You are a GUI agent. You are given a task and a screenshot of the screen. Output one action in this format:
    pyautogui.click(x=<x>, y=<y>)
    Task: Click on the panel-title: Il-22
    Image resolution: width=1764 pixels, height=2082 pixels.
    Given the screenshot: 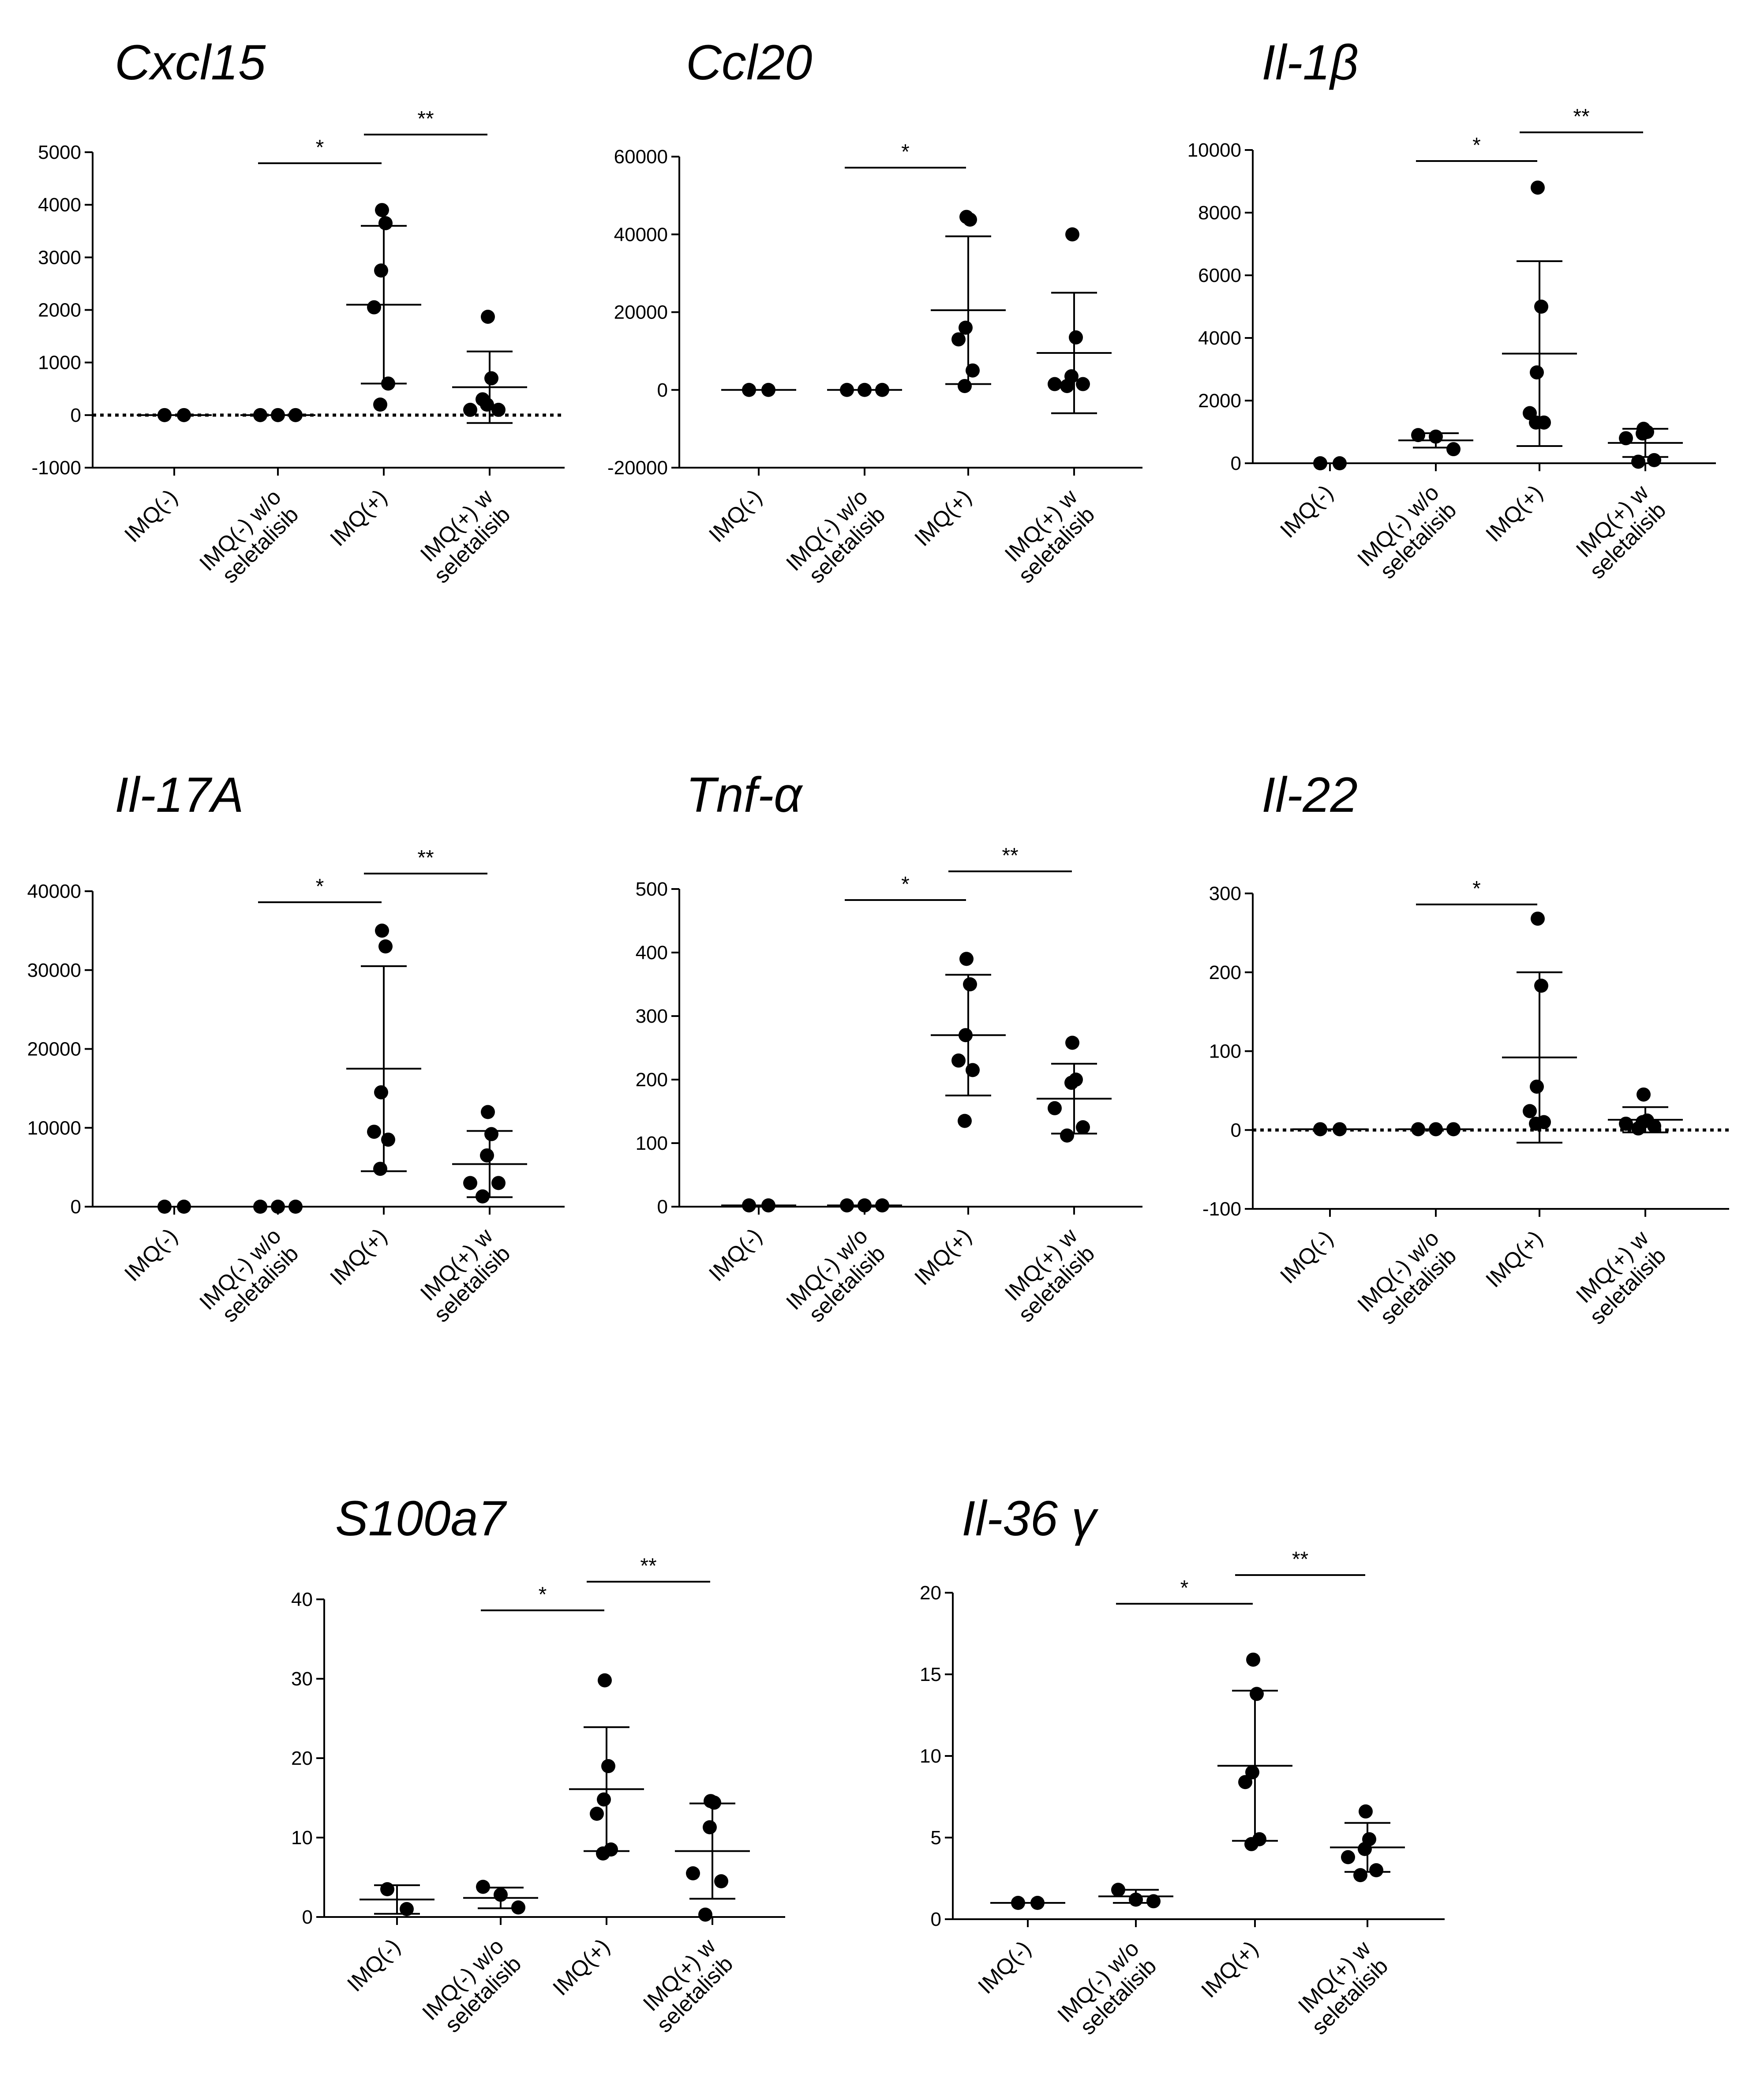 What is the action you would take?
    pyautogui.click(x=1310, y=794)
    